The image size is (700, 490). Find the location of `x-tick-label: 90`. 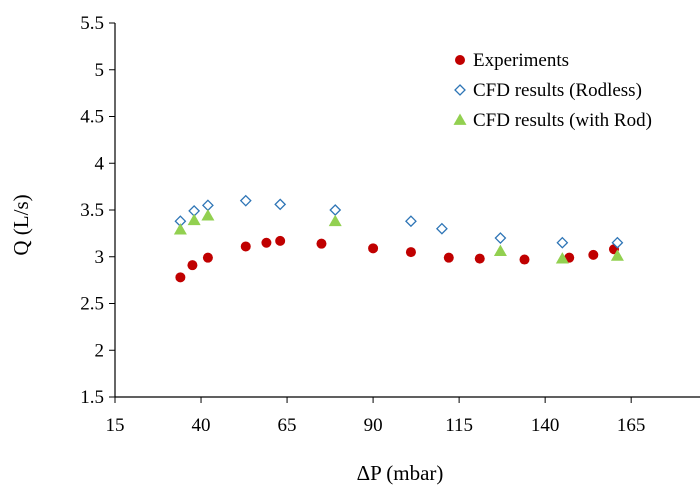

x-tick-label: 90 is located at coordinates (373, 425).